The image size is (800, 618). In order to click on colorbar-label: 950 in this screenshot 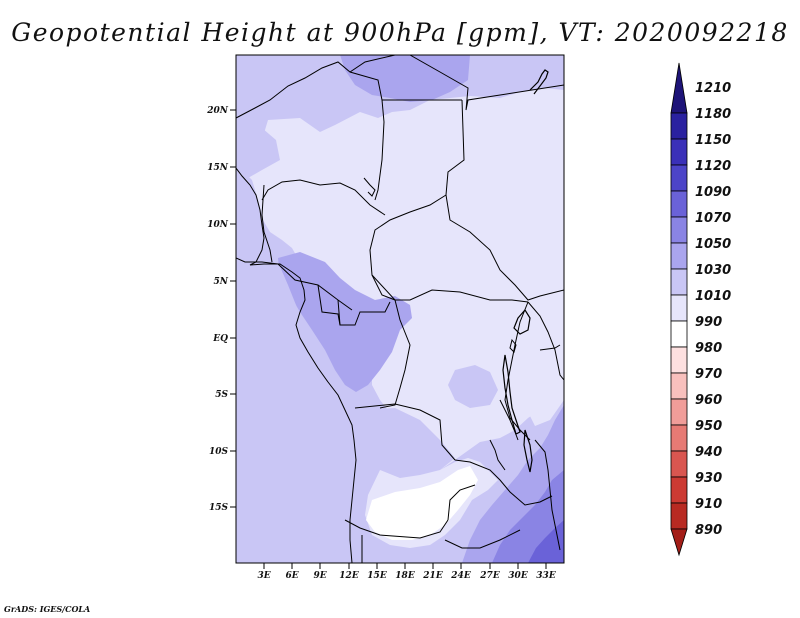, I will do `click(708, 426)`.